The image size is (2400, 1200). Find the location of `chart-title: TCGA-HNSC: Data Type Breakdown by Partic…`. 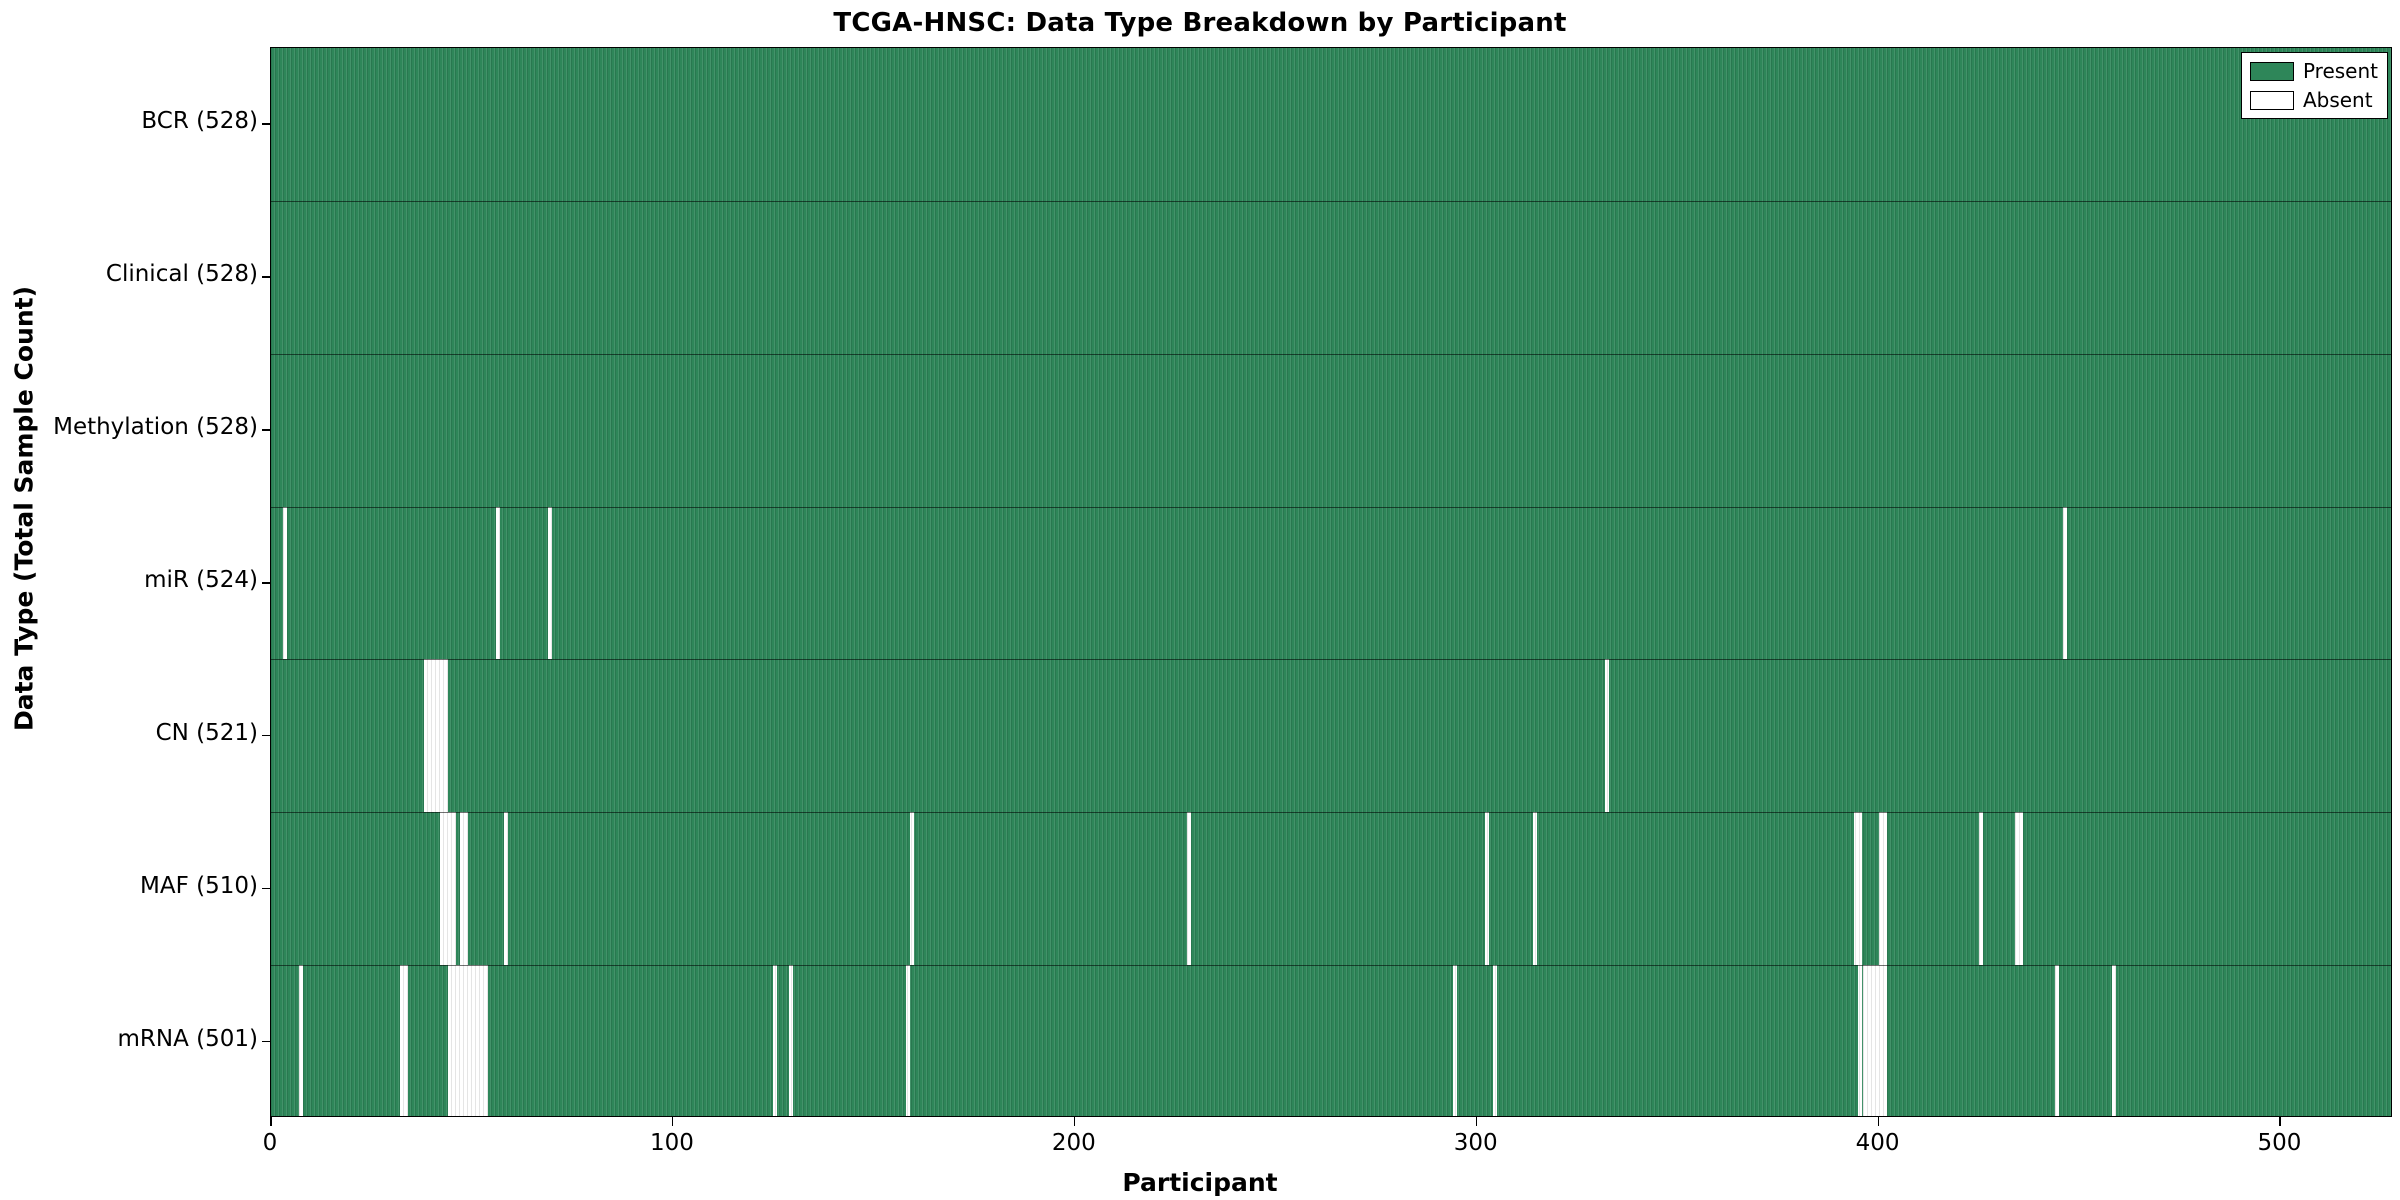

chart-title: TCGA-HNSC: Data Type Breakdown by Partic… is located at coordinates (1200, 23).